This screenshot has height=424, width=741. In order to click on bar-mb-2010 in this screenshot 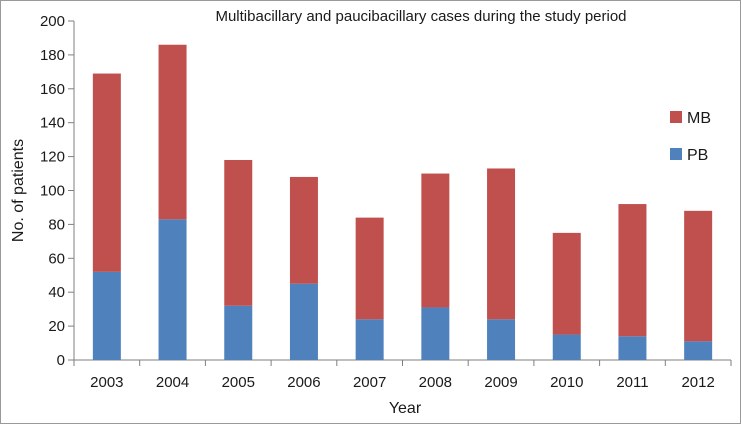, I will do `click(566, 283)`.